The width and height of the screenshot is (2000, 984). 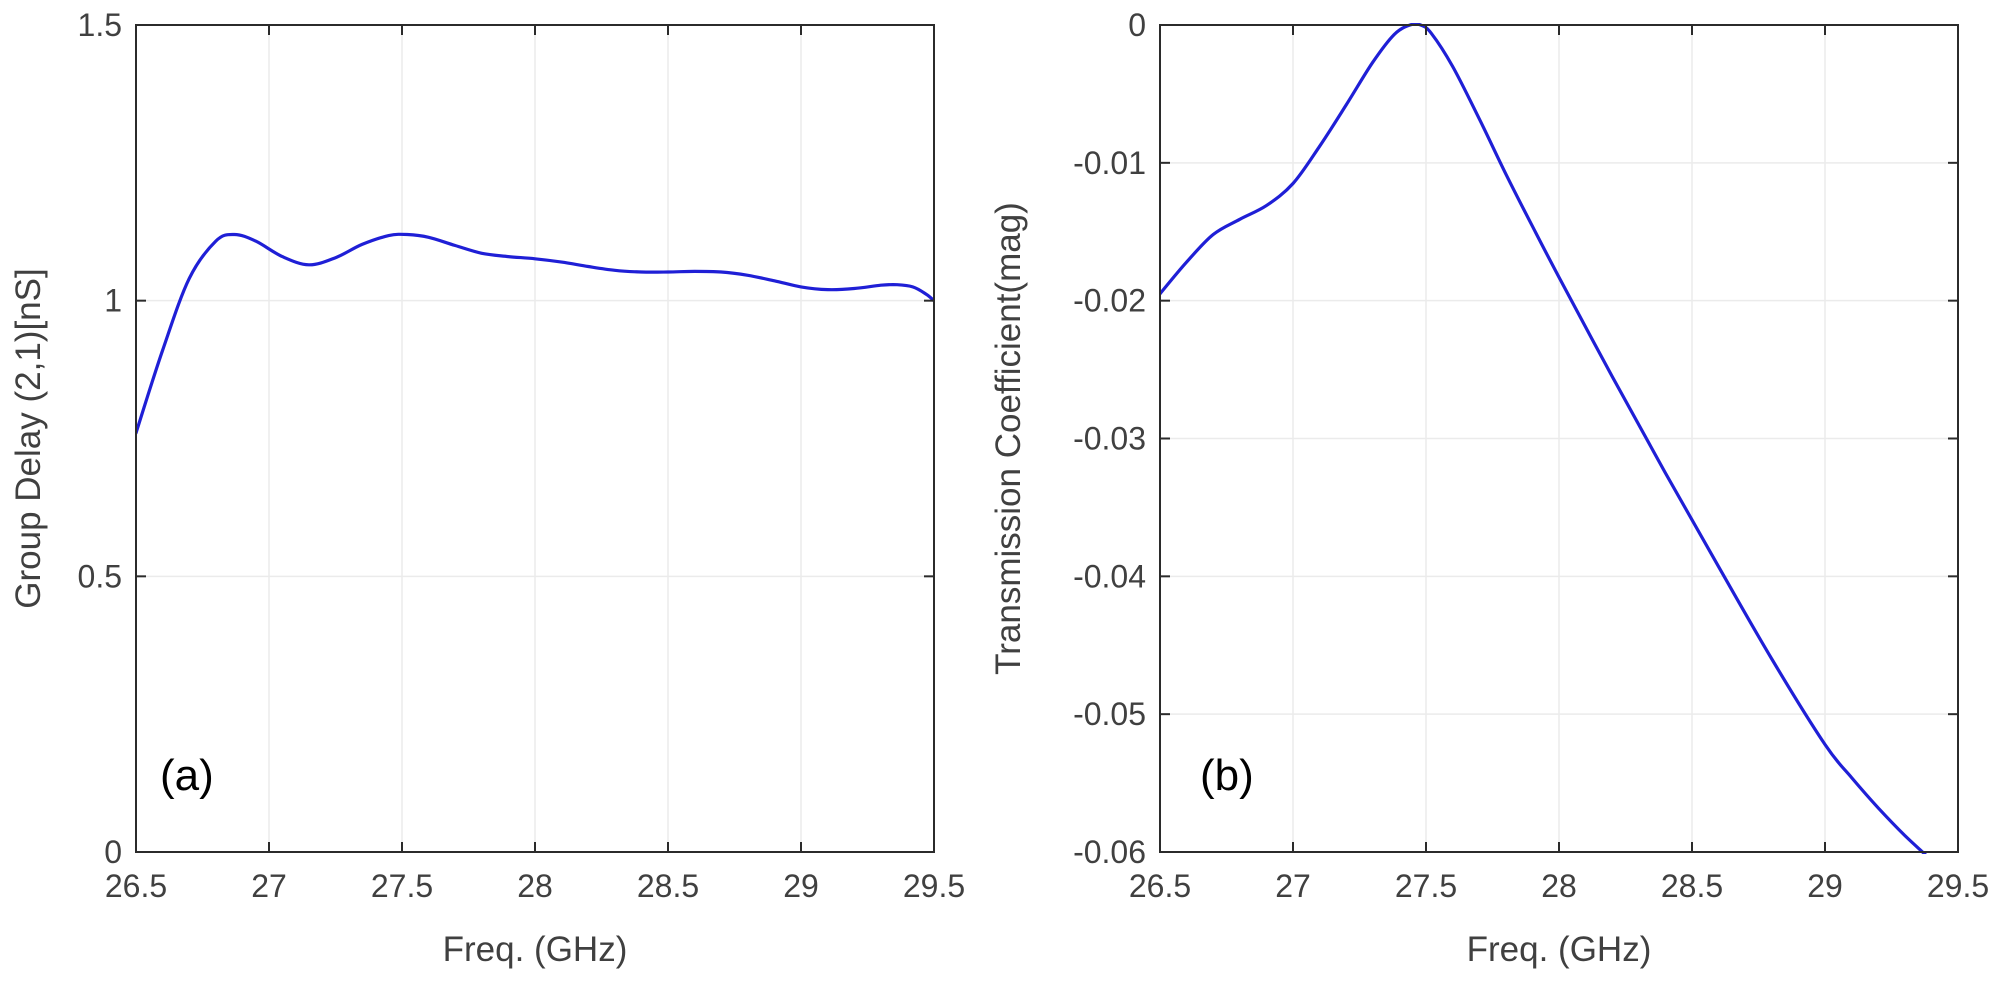 What do you see at coordinates (113, 301) in the screenshot?
I see `y-tick-label: 1` at bounding box center [113, 301].